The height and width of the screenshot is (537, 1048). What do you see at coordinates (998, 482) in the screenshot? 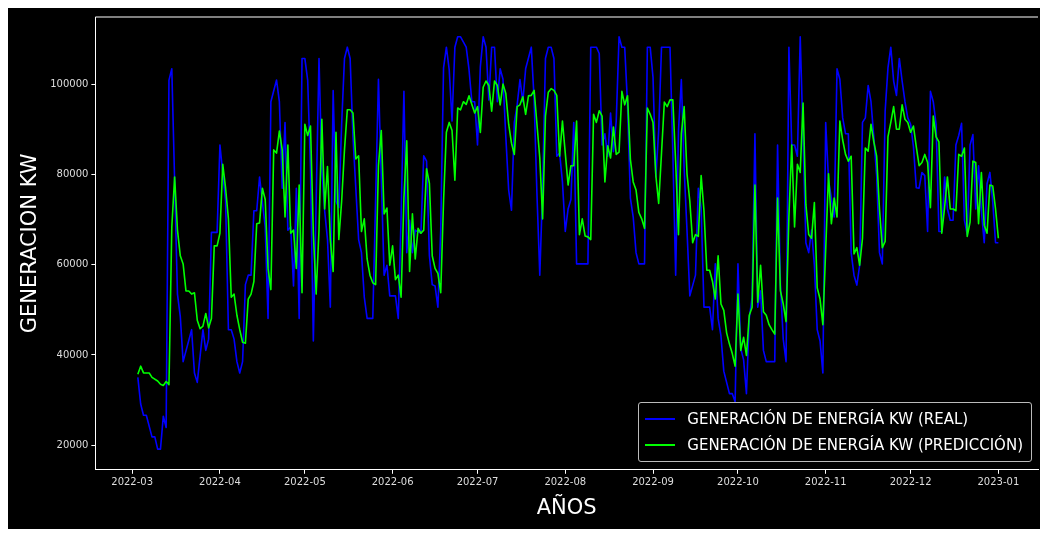
I see `x-tick-label: 2023-01` at bounding box center [998, 482].